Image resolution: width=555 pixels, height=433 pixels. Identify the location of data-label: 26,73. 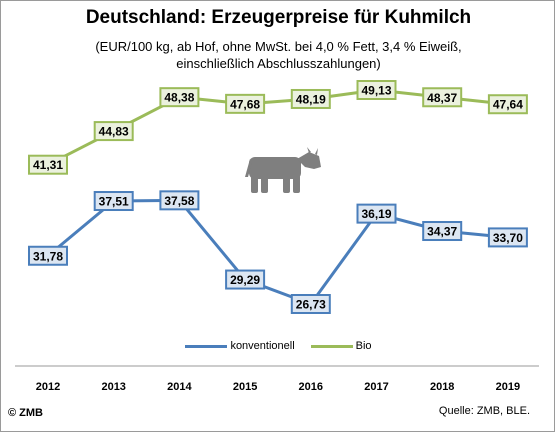
(311, 305).